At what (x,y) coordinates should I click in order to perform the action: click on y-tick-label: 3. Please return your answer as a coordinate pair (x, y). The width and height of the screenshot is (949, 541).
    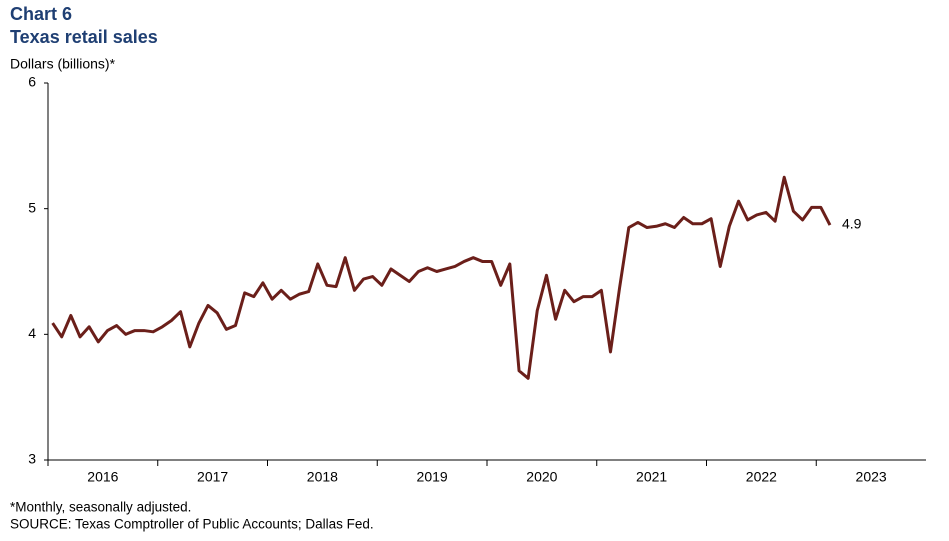
    Looking at the image, I should click on (32, 459).